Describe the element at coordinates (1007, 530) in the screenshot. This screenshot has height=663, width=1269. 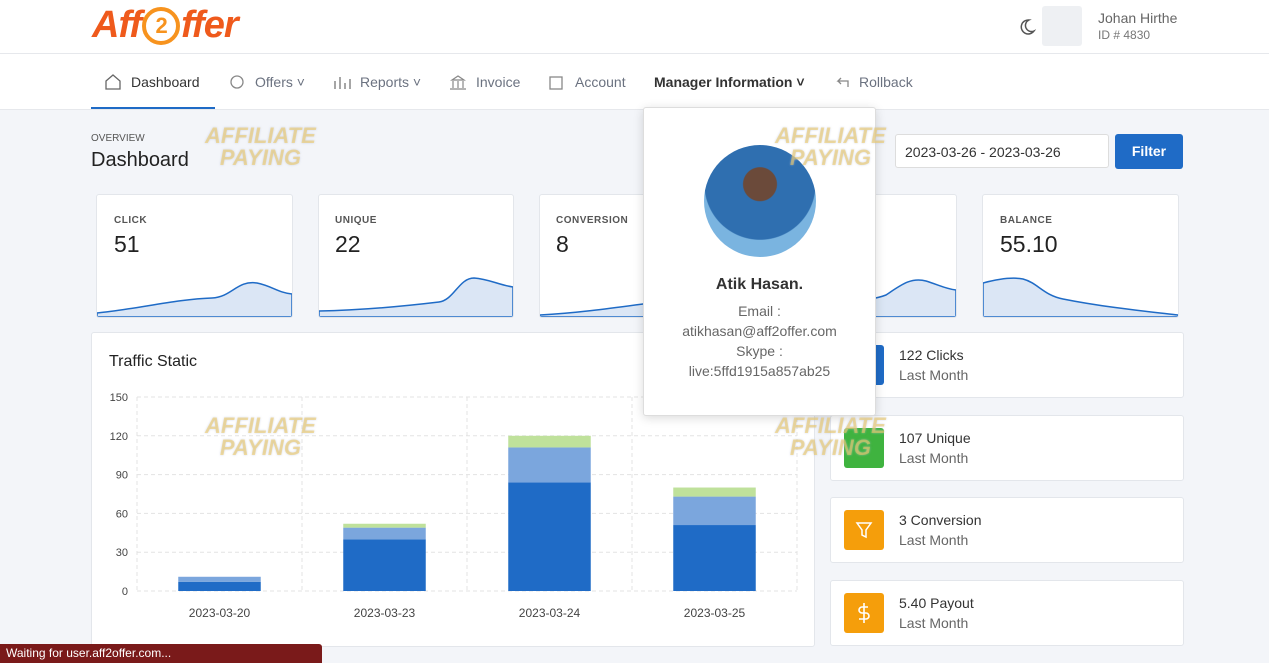
I see `summary-card: 3 Conversion Last Month` at that location.